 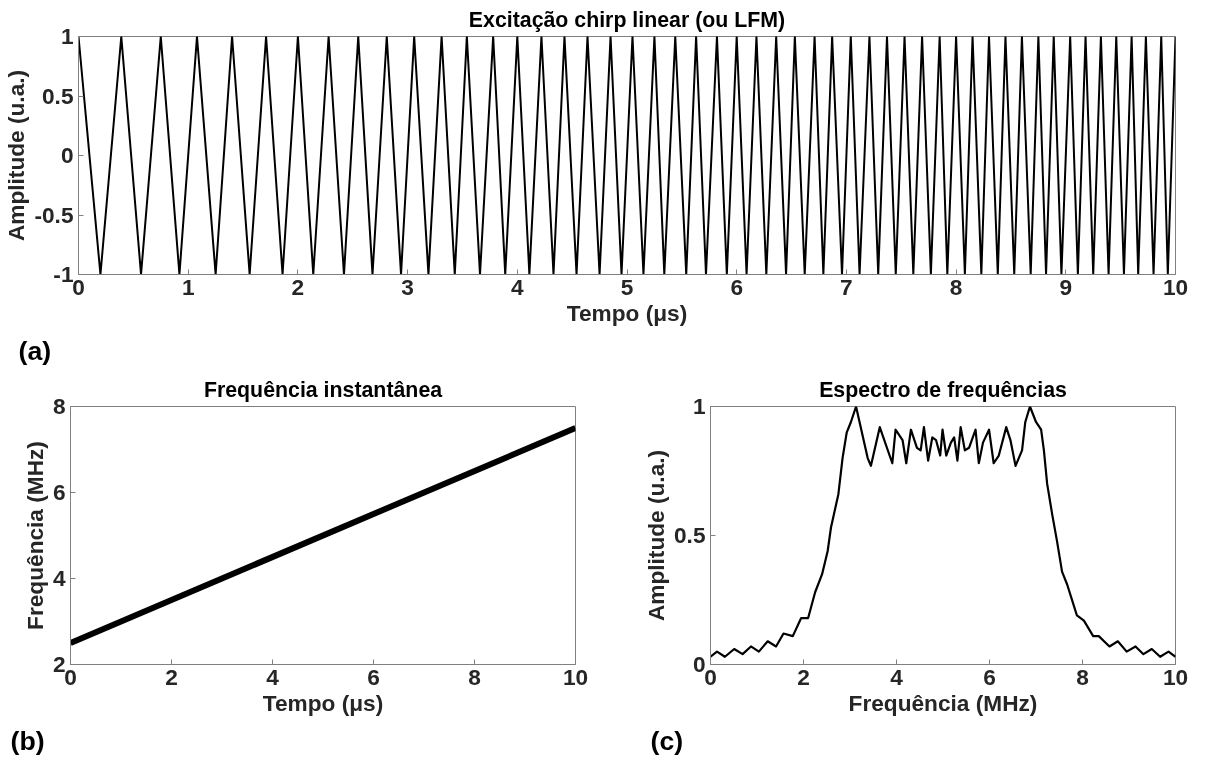 What do you see at coordinates (846, 286) in the screenshot?
I see `x-tick-label: 7` at bounding box center [846, 286].